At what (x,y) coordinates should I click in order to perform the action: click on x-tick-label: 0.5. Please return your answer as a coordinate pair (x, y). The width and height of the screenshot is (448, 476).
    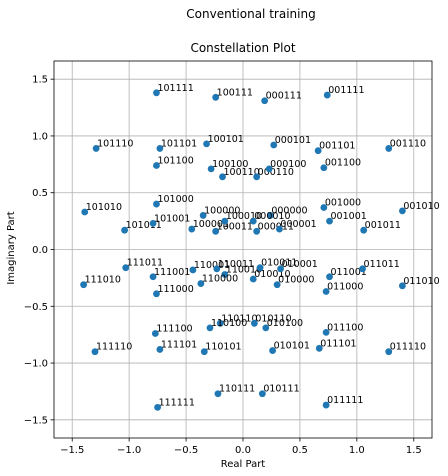
    Looking at the image, I should click on (300, 450).